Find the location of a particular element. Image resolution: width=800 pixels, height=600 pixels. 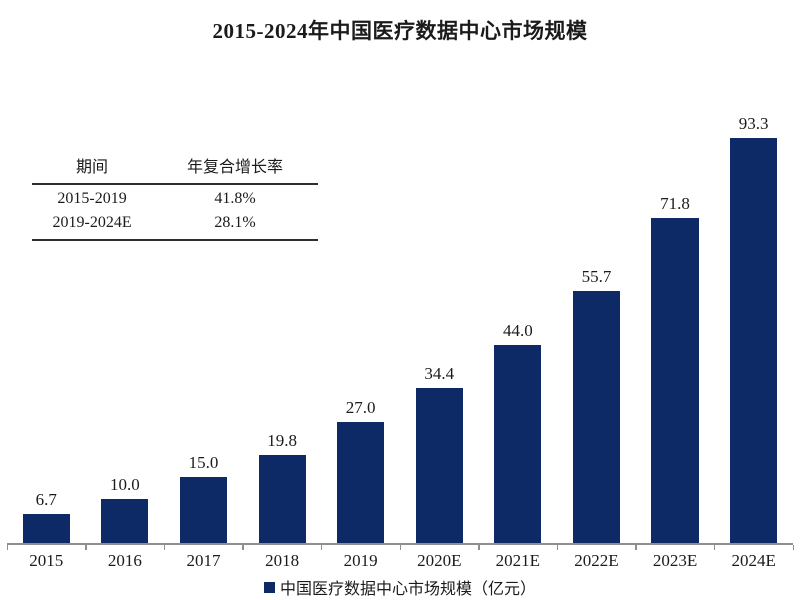

bar-value-label: 15.0 is located at coordinates (203, 462).